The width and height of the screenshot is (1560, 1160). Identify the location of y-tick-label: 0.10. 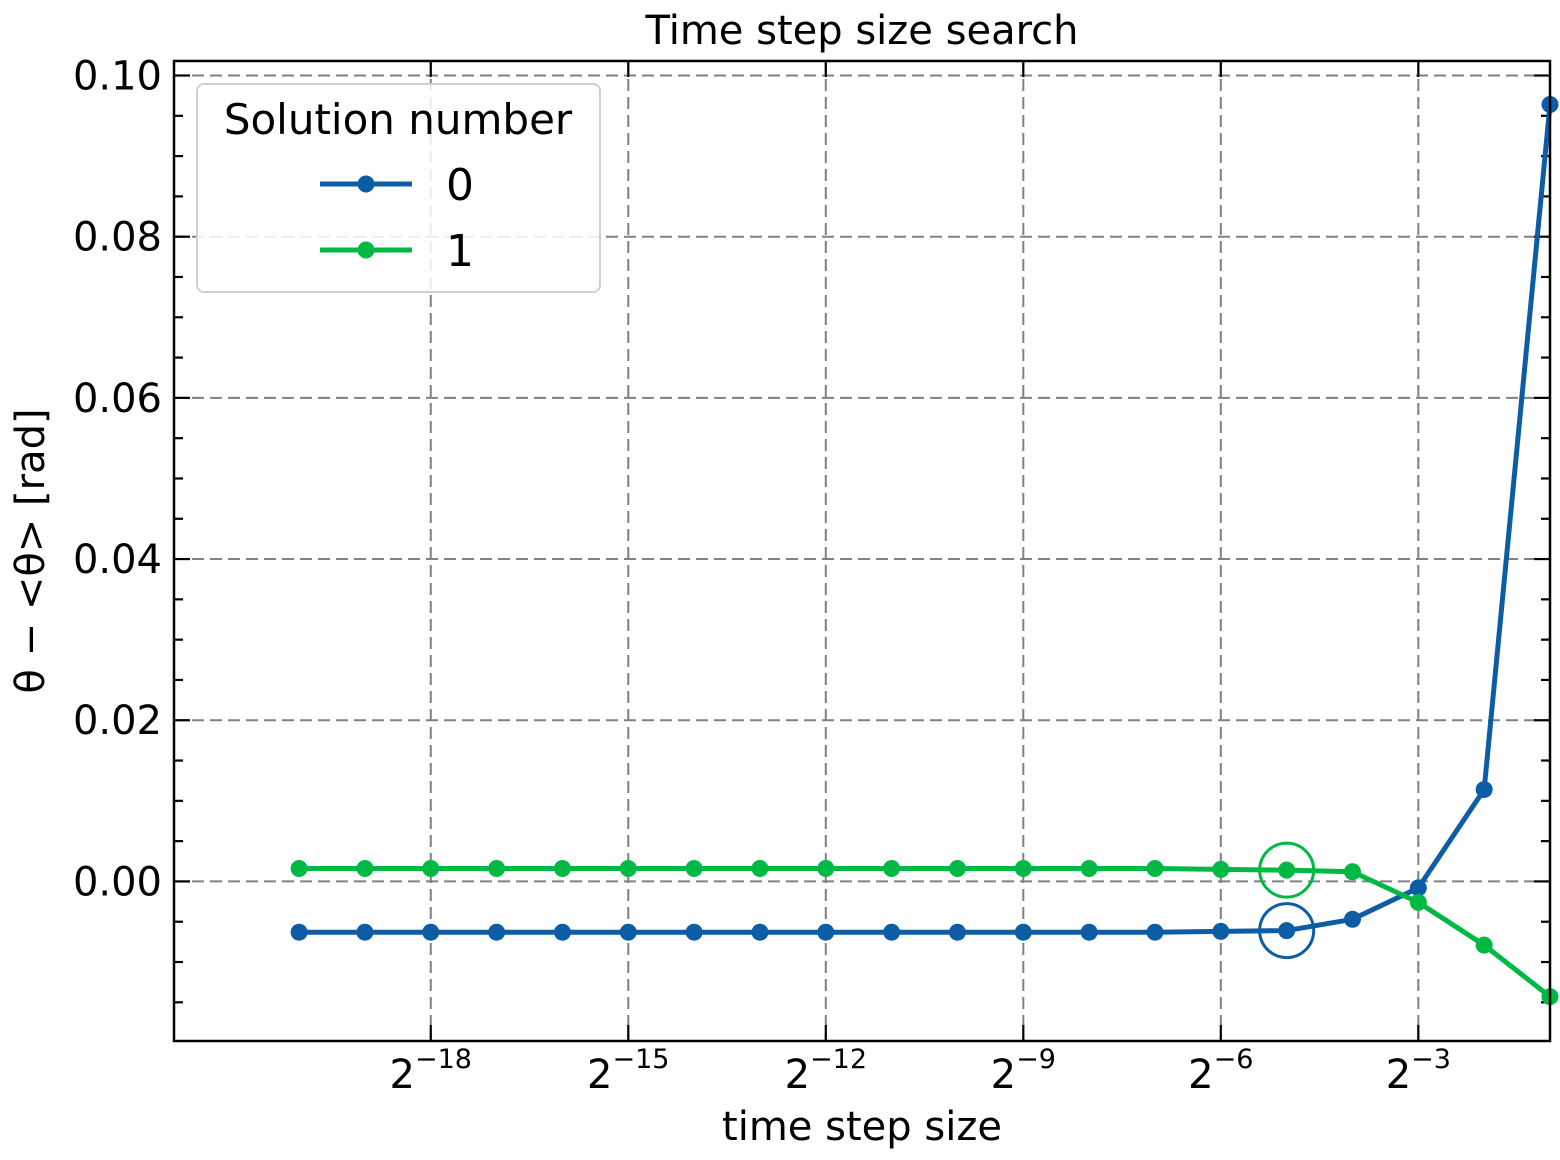
(117, 77).